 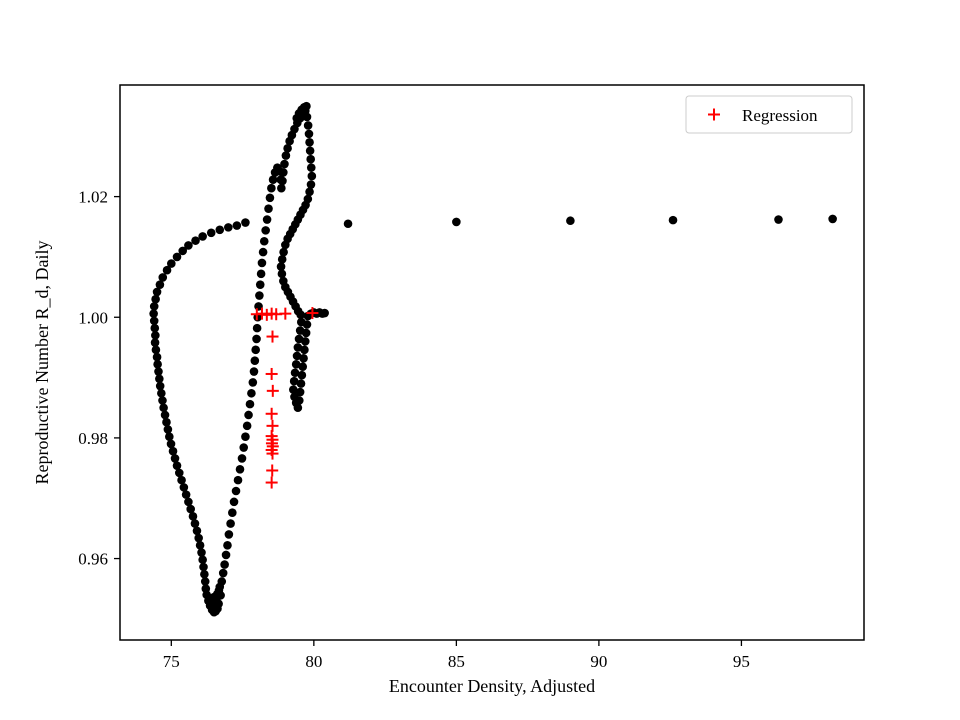 I want to click on y-tick-label: 1.02, so click(x=93, y=197).